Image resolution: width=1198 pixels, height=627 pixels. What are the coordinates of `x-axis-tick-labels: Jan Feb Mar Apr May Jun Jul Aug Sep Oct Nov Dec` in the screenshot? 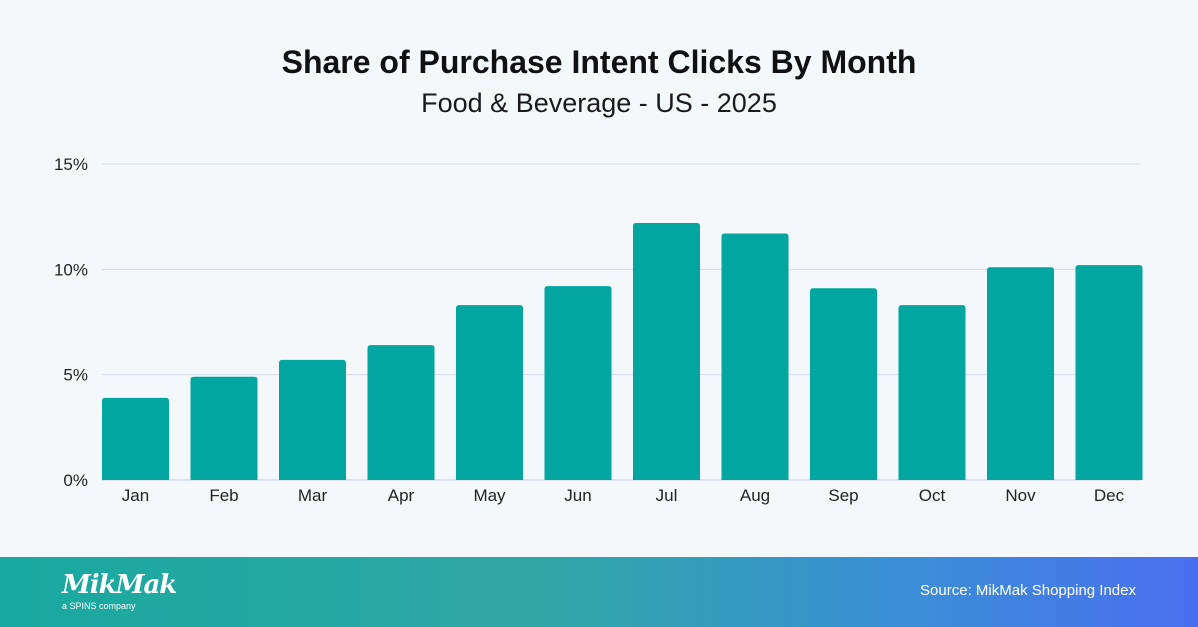 It's located at (623, 495).